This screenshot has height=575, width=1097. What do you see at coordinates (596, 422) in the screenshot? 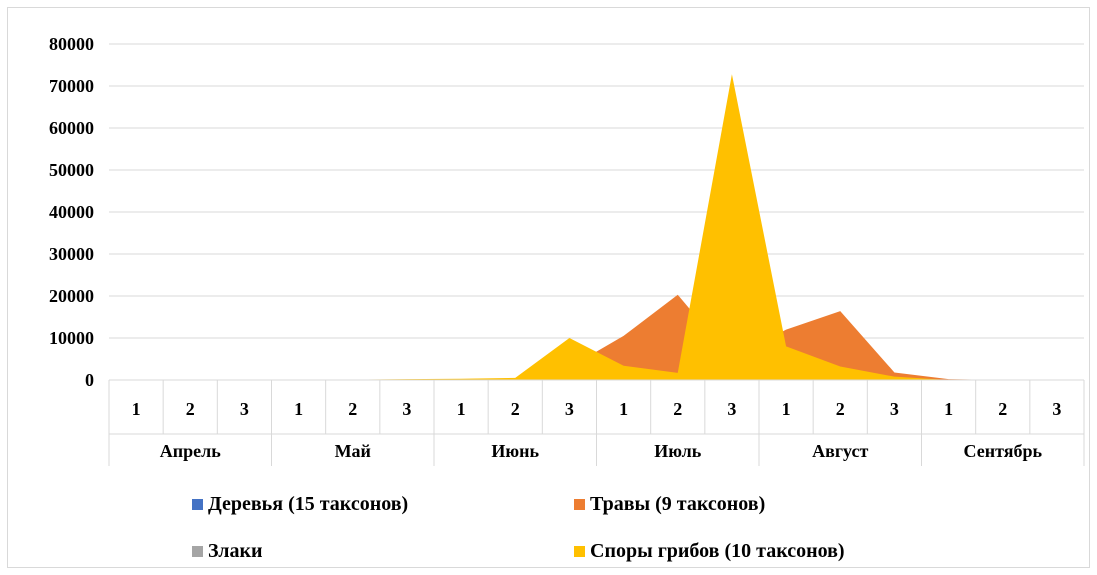
I see `axes` at bounding box center [596, 422].